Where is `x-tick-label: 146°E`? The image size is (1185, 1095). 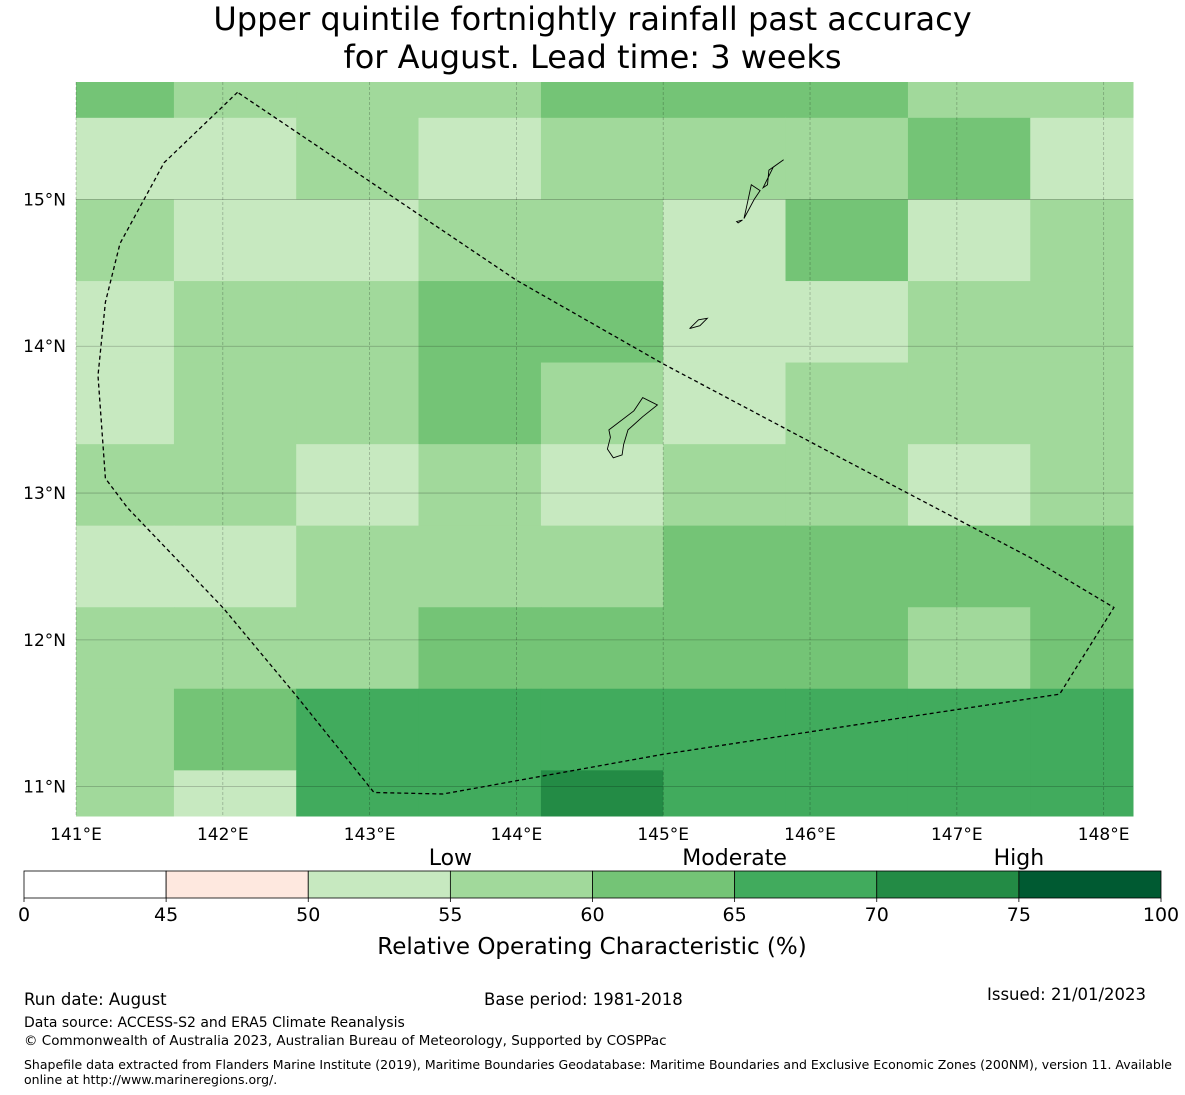 x-tick-label: 146°E is located at coordinates (810, 835).